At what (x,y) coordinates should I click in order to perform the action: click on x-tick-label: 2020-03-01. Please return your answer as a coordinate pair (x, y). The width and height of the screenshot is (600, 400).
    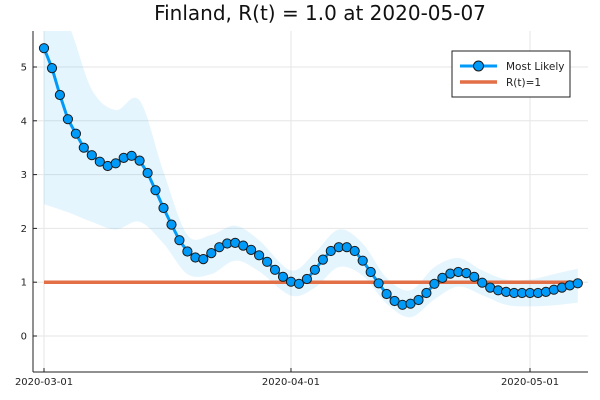
    Looking at the image, I should click on (44, 382).